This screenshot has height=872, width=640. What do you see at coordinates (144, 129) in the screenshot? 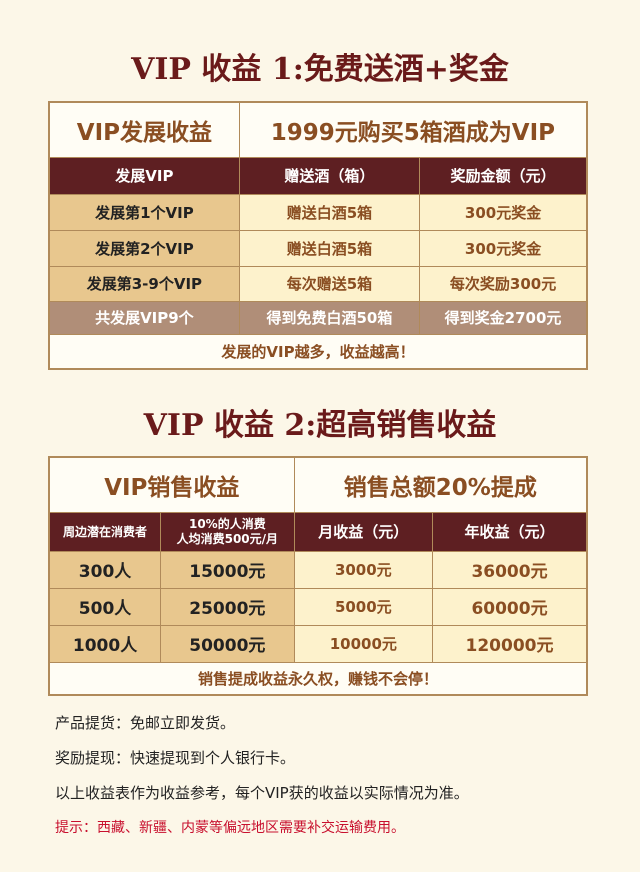
I see `table-label: VIP发展收益` at bounding box center [144, 129].